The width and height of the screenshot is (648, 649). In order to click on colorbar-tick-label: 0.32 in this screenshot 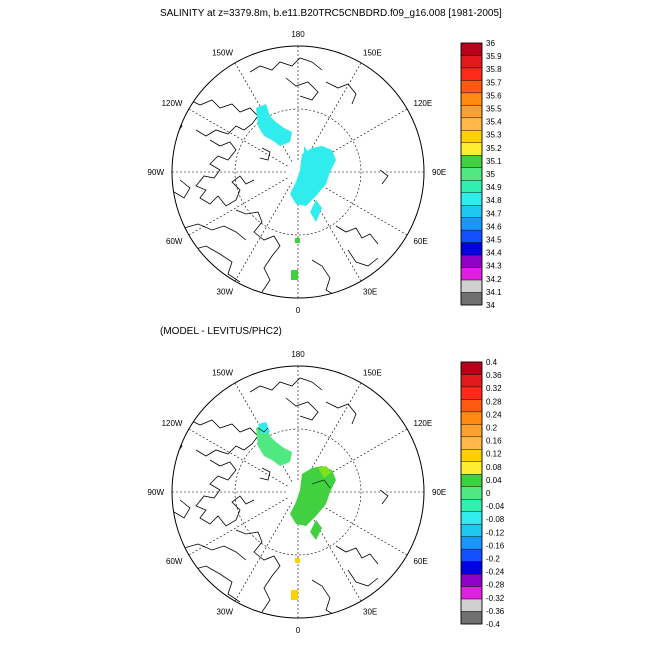, I will do `click(494, 388)`.